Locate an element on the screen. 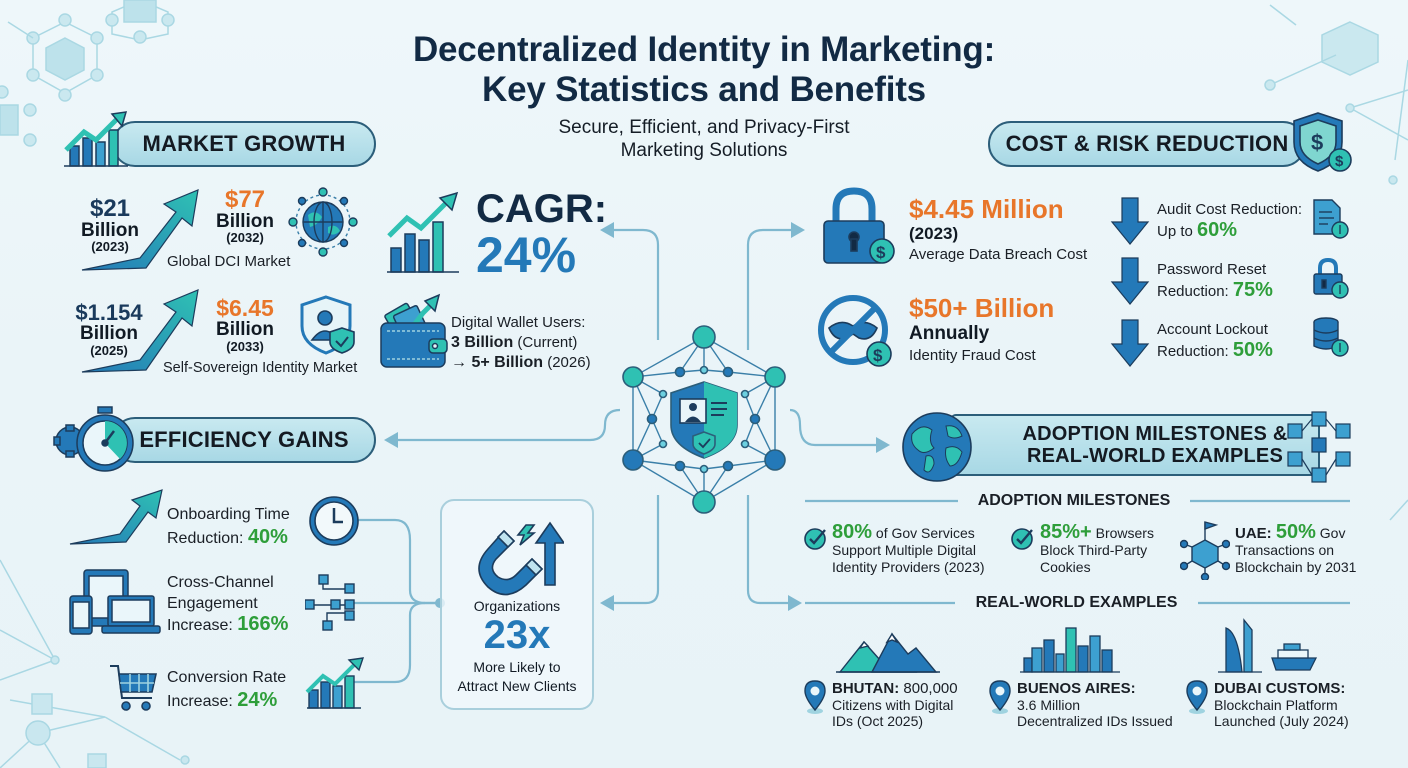 The height and width of the screenshot is (768, 1408). breach-cost-year: (2023) is located at coordinates (934, 233).